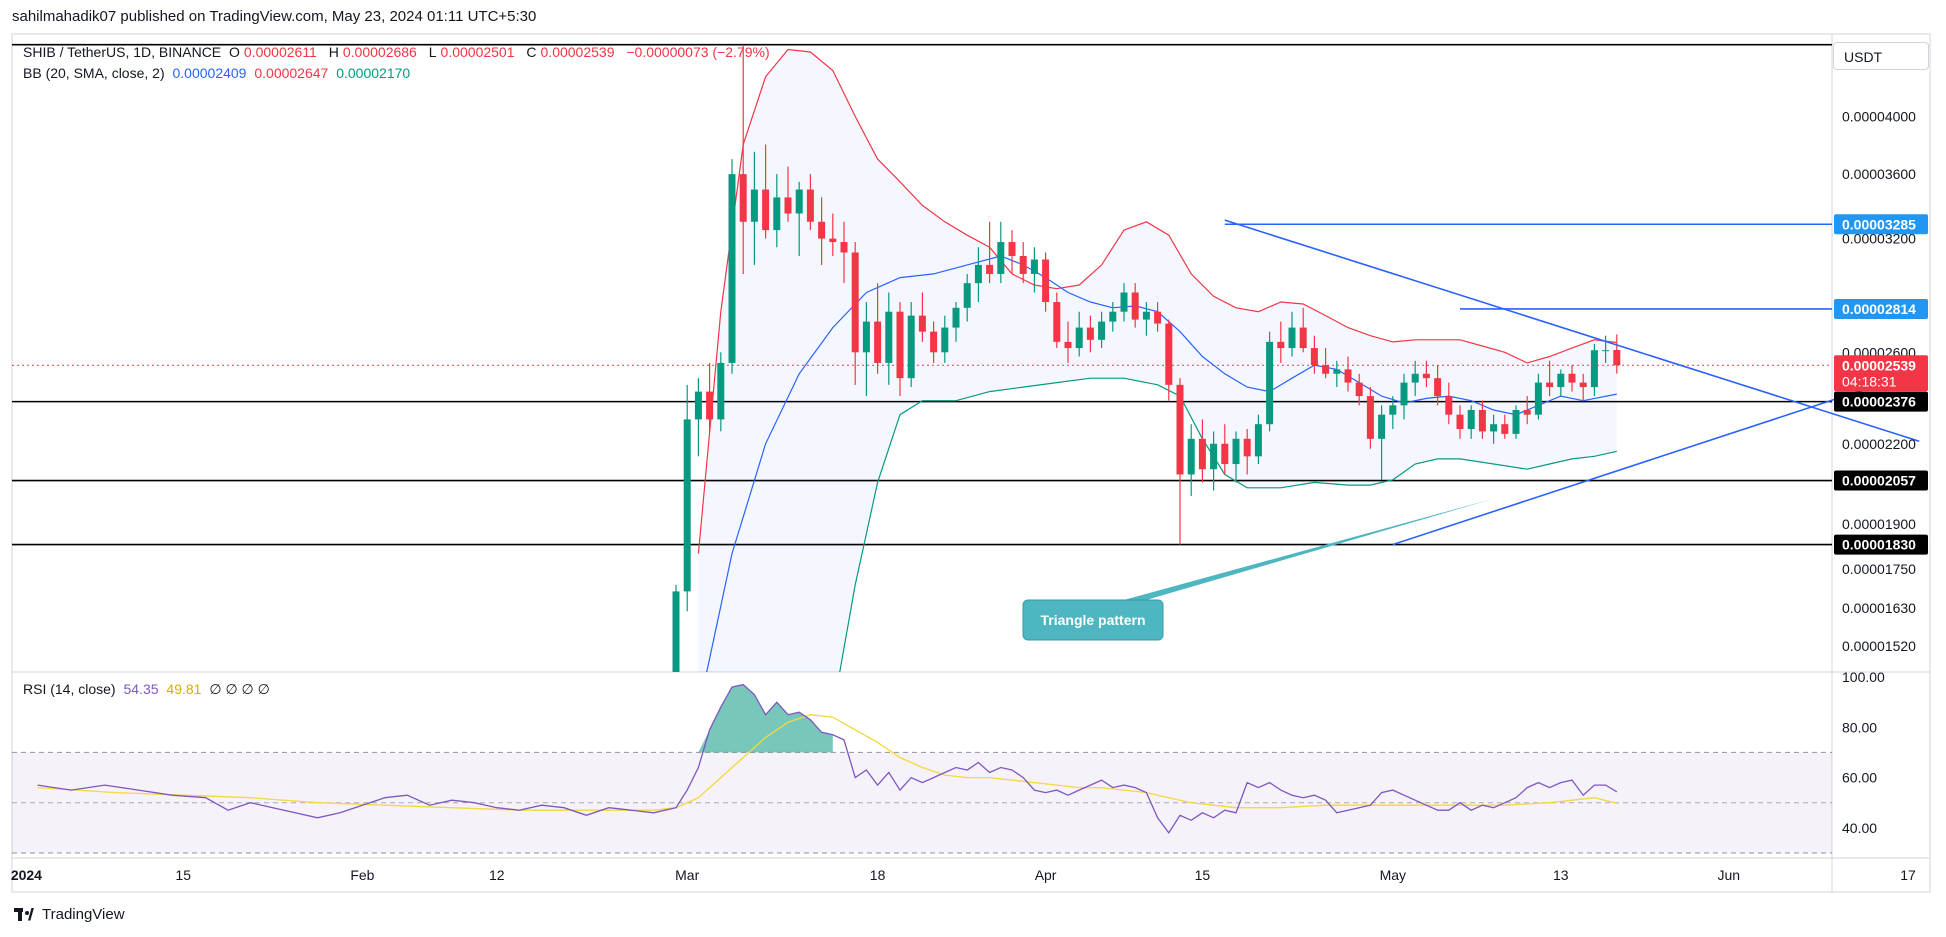 The height and width of the screenshot is (937, 1946). I want to click on bb-legend-label: BB (20, SMA, close, 2), so click(94, 73).